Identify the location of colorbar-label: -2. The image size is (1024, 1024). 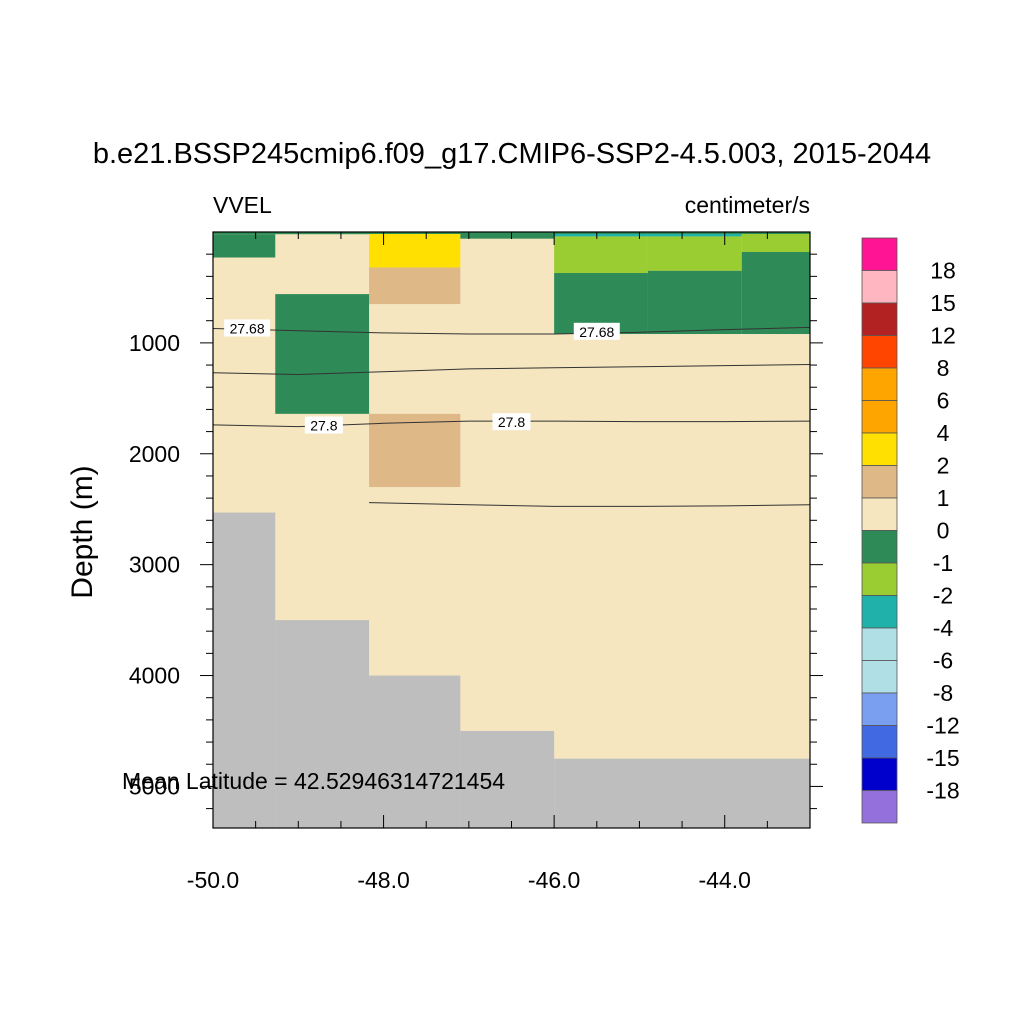
(943, 596).